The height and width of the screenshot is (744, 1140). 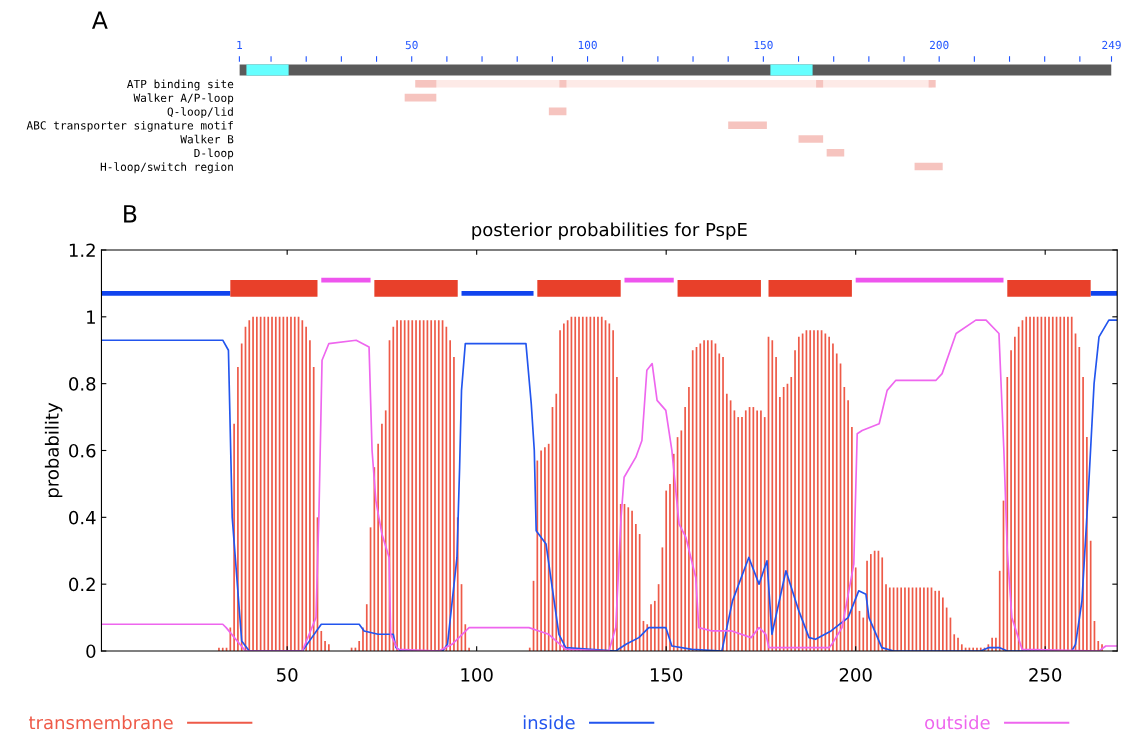 I want to click on y-tick-label: ABC transporter signature motif, so click(x=129, y=126).